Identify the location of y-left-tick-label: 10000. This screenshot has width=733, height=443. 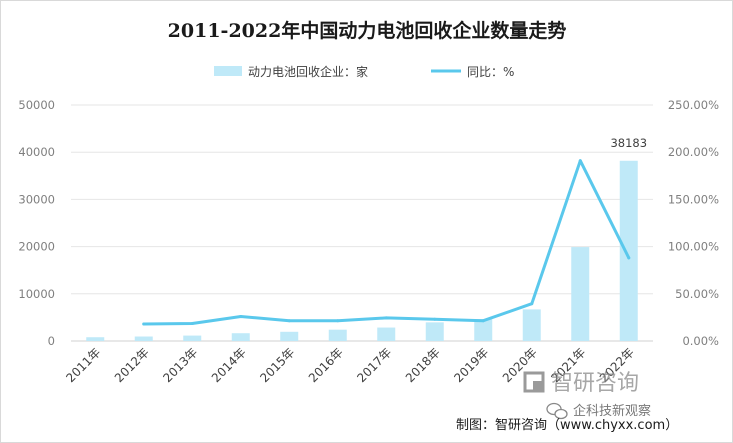
(36, 294).